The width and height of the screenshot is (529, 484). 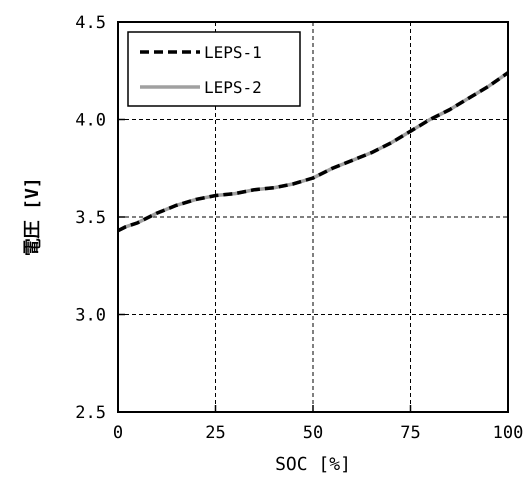 I want to click on y-tick-label: 3.0, so click(x=90, y=316).